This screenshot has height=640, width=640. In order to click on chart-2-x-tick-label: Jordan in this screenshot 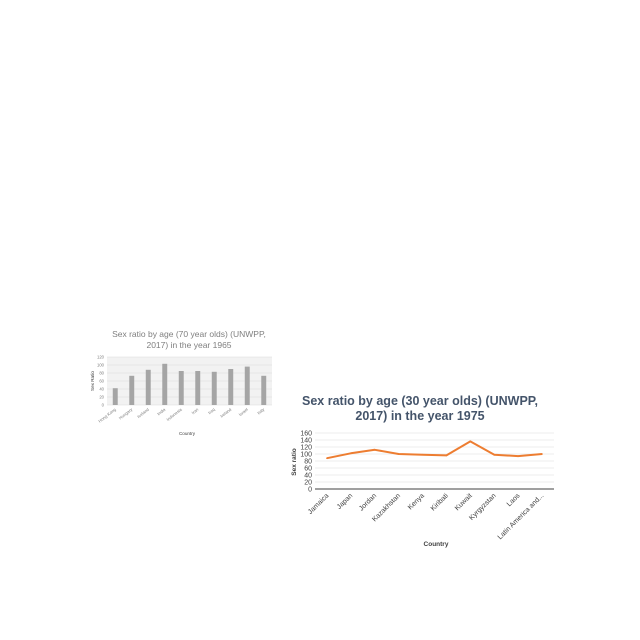, I will do `click(368, 502)`.